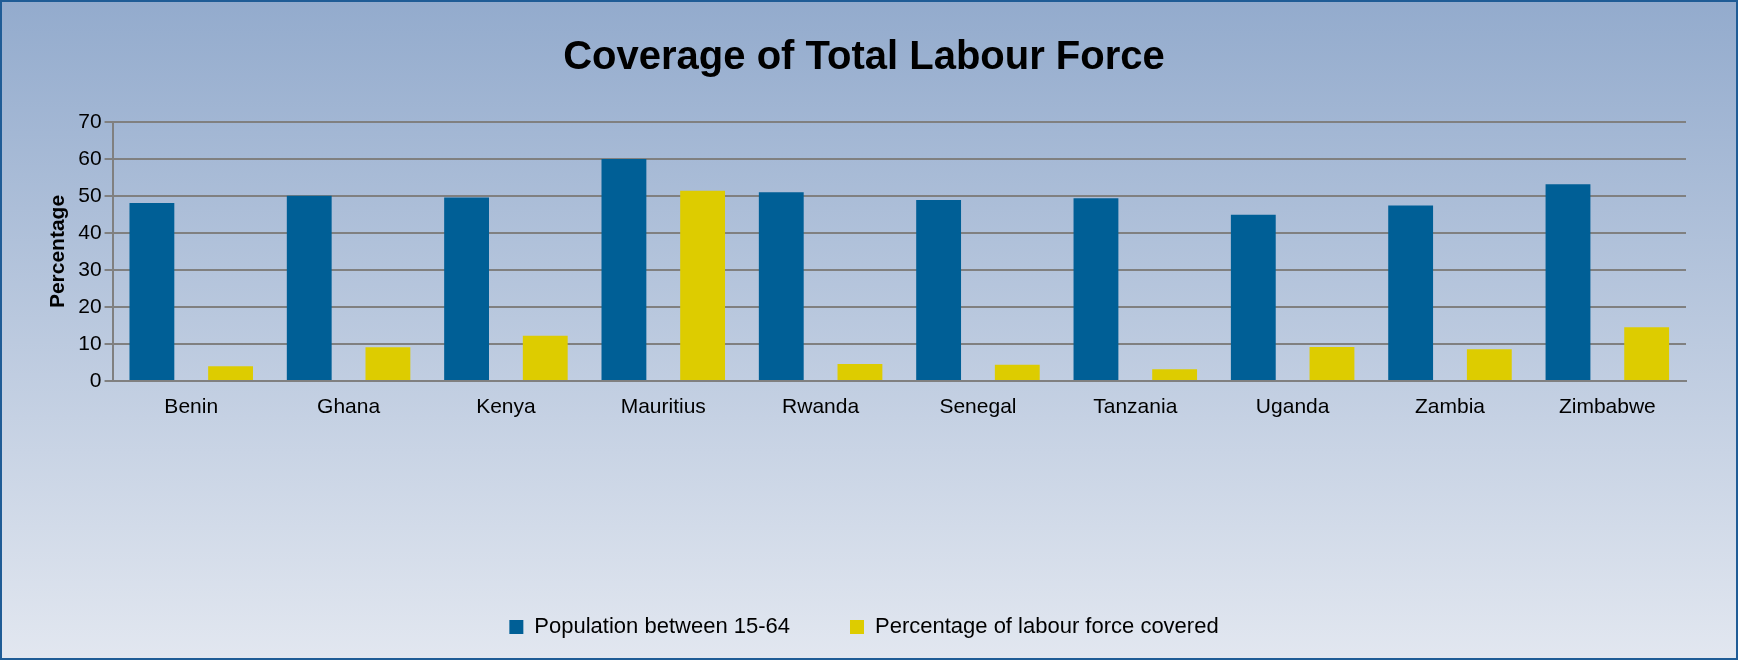 Image resolution: width=1738 pixels, height=660 pixels. Describe the element at coordinates (821, 406) in the screenshot. I see `x-tick-label: Rwanda` at that location.